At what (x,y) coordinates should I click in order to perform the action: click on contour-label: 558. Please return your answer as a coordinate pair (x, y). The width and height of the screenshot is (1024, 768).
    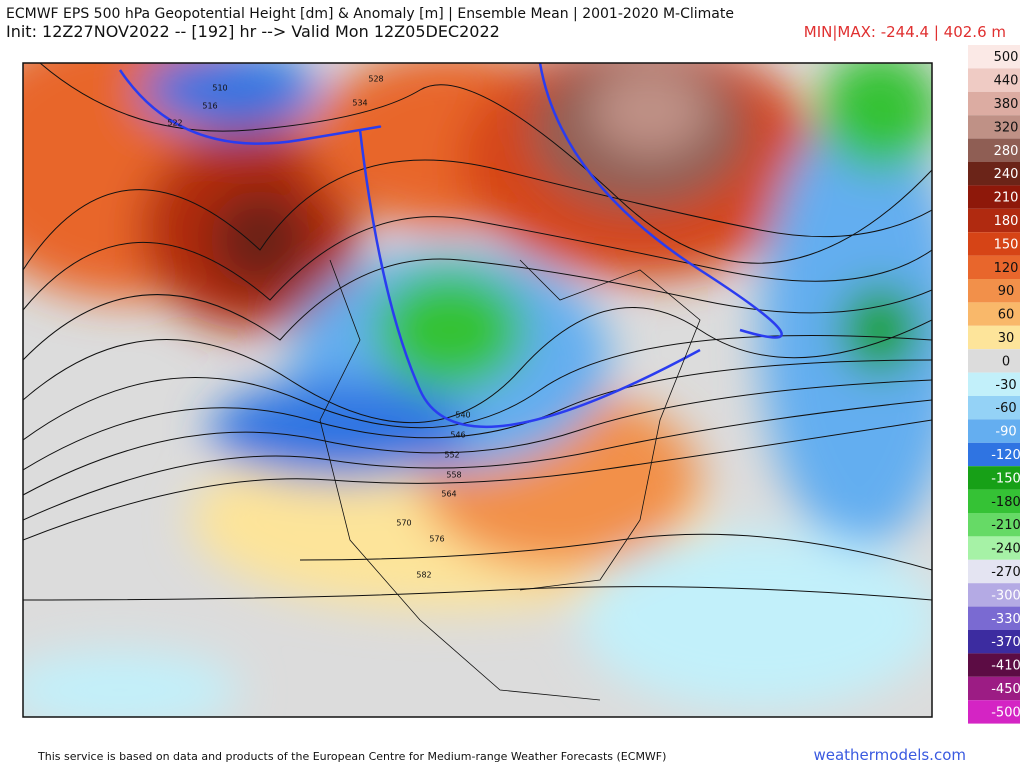
    Looking at the image, I should click on (453, 475).